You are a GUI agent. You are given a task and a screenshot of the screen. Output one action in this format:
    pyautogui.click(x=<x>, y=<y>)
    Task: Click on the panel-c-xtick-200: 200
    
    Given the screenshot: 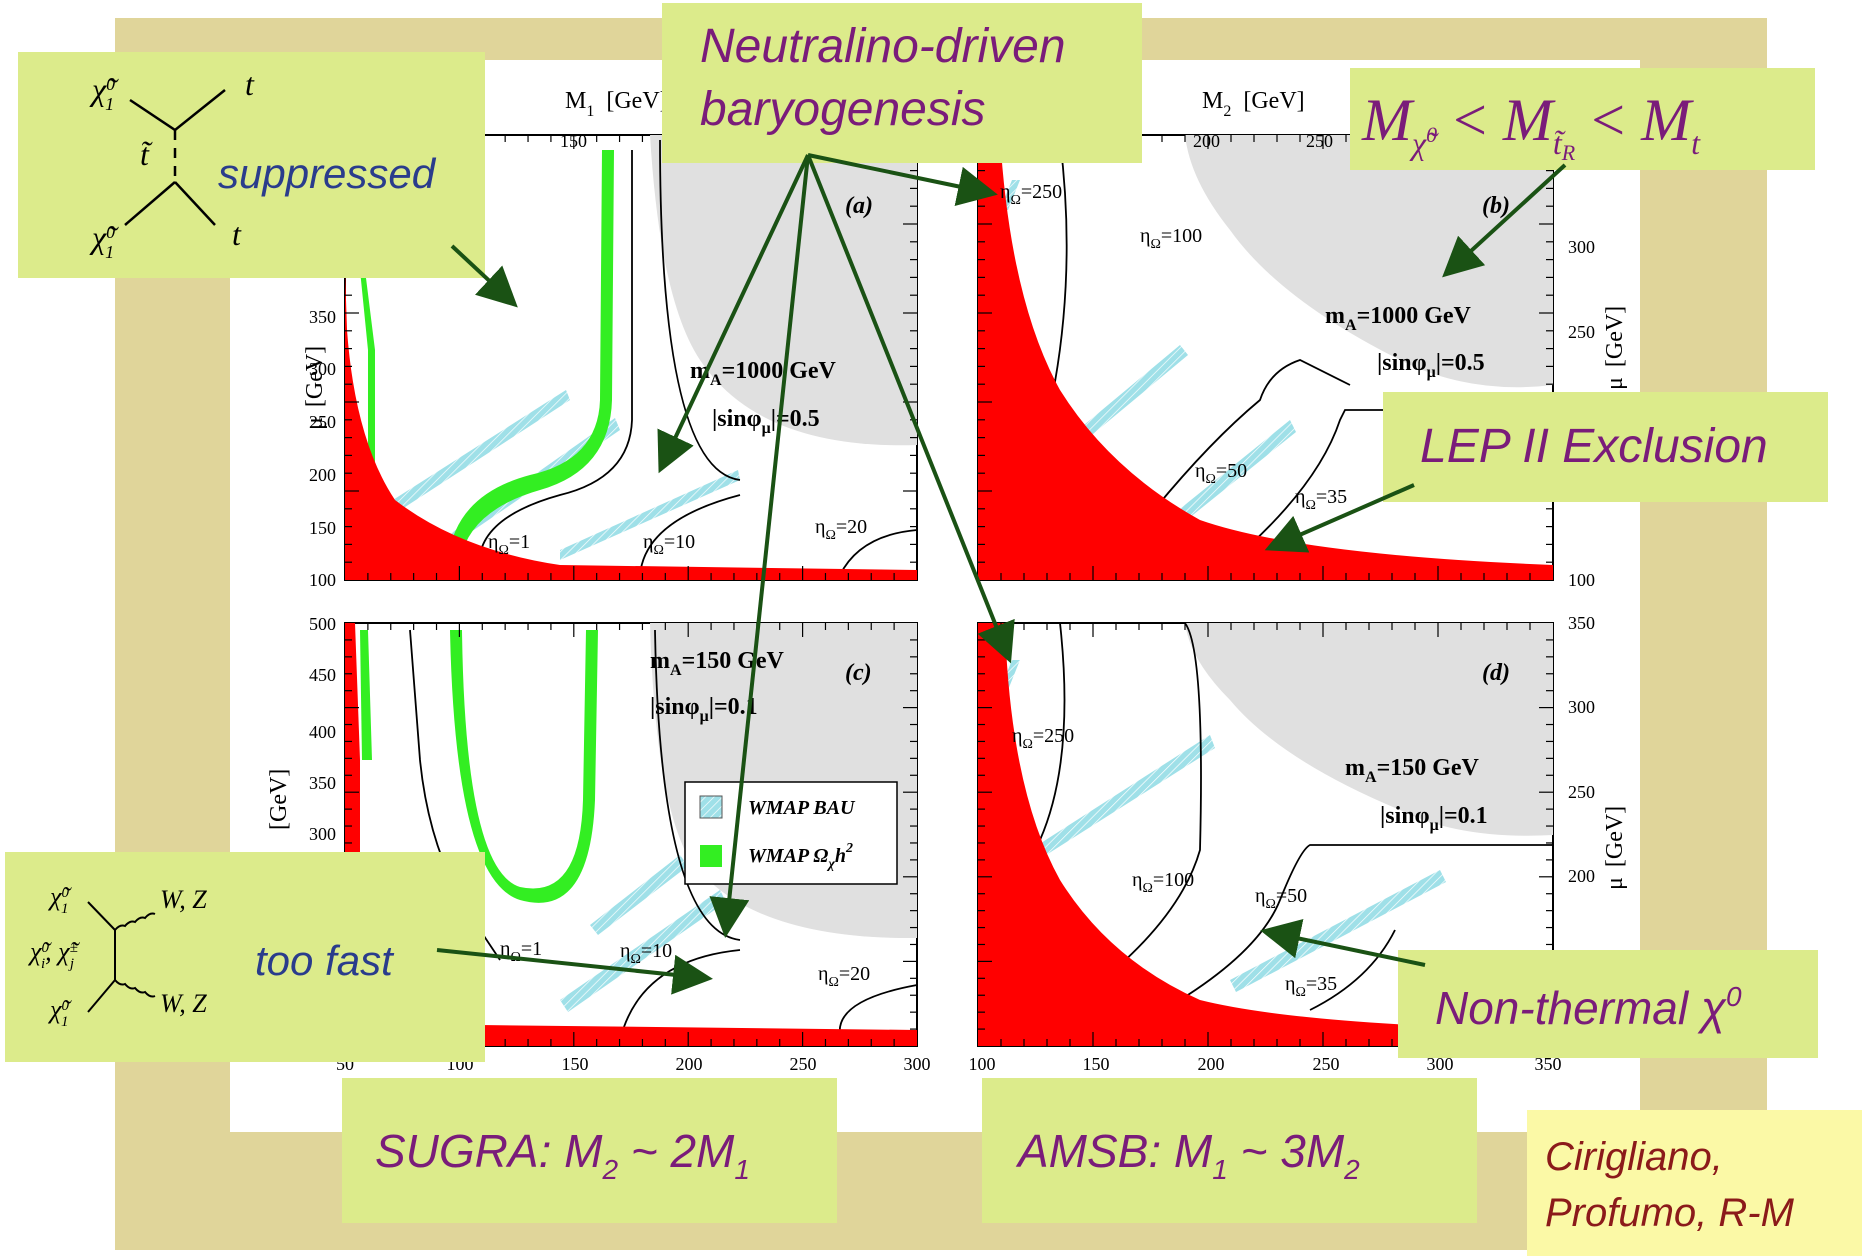 What is the action you would take?
    pyautogui.click(x=689, y=1064)
    